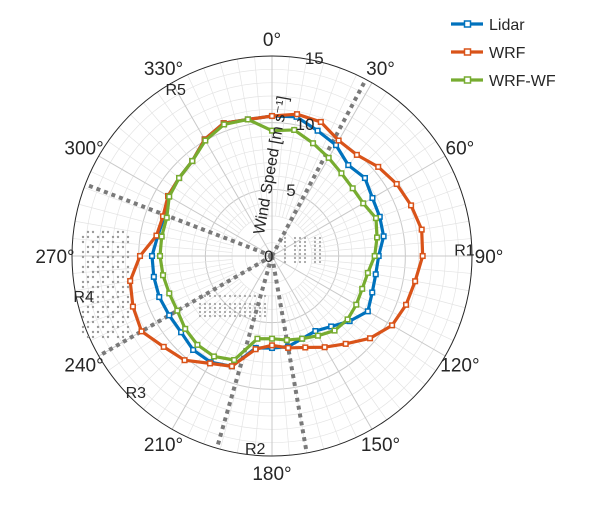 This screenshot has height=510, width=600. I want to click on angular-grid-line, so click(185, 206).